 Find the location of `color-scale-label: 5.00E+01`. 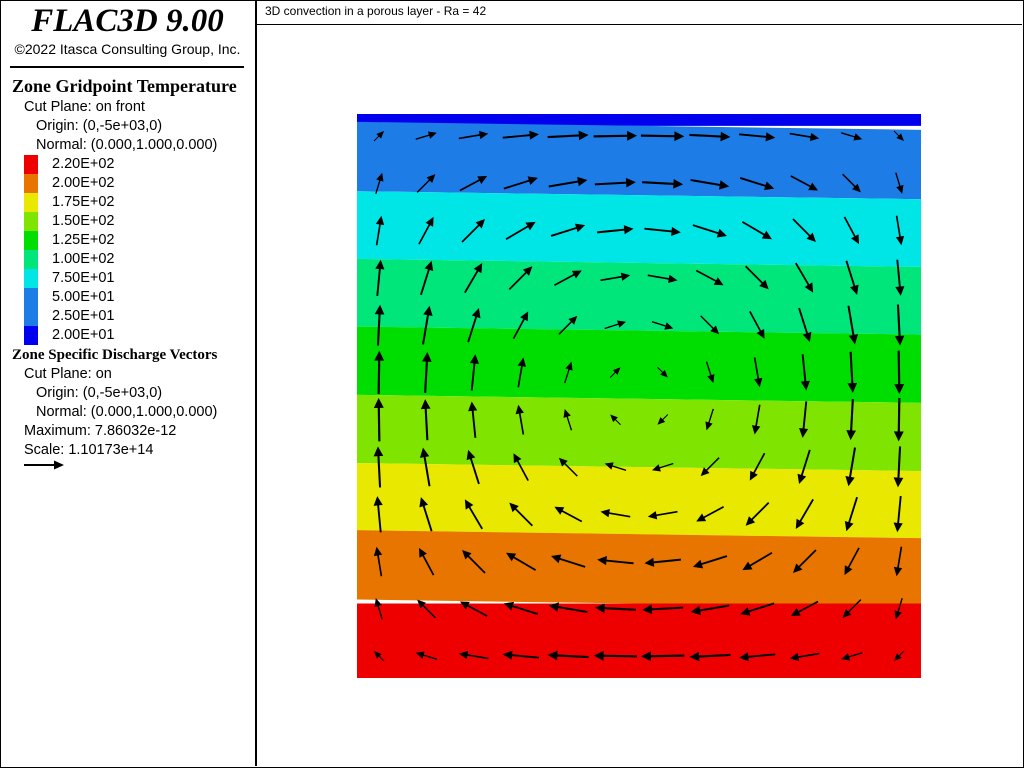

color-scale-label: 5.00E+01 is located at coordinates (83, 297).